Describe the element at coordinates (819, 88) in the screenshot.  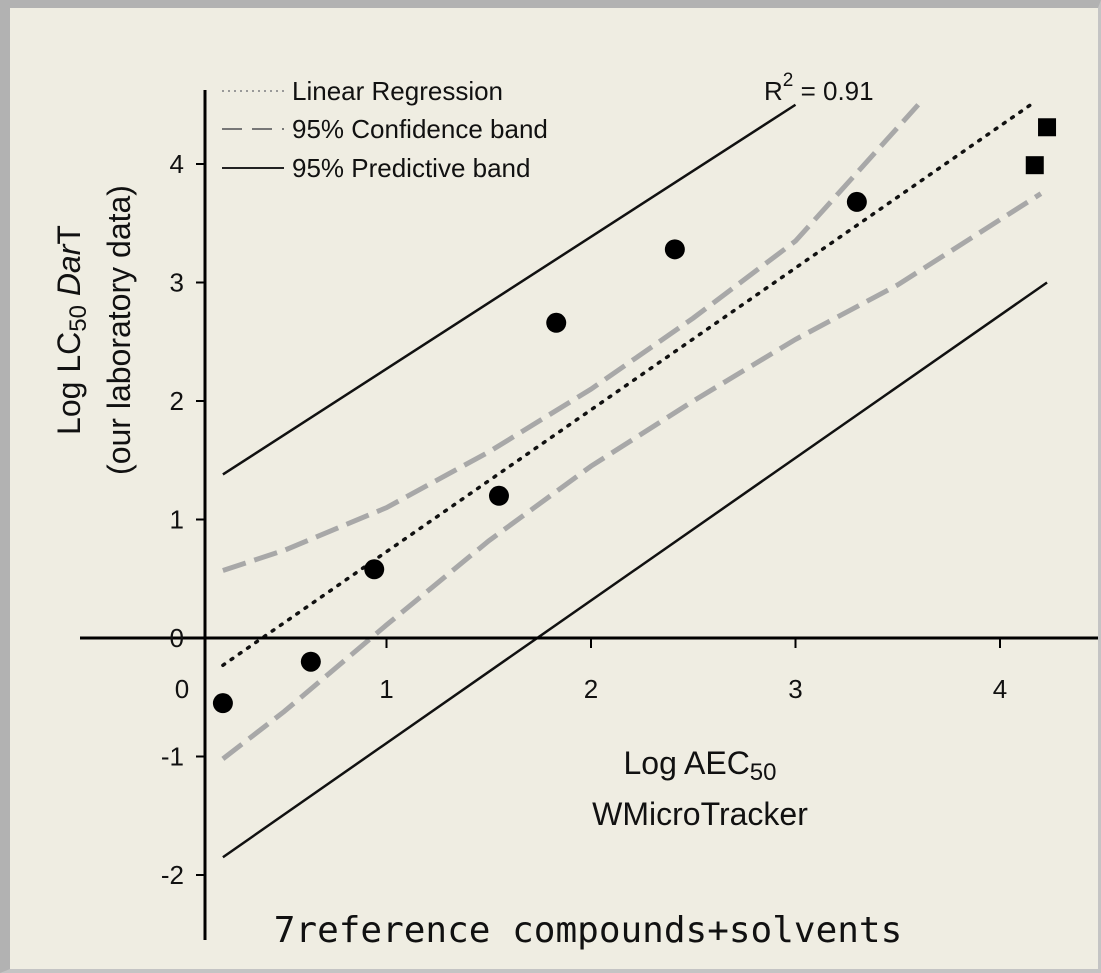
I see `r-squared-annotation: R2 = 0.91` at that location.